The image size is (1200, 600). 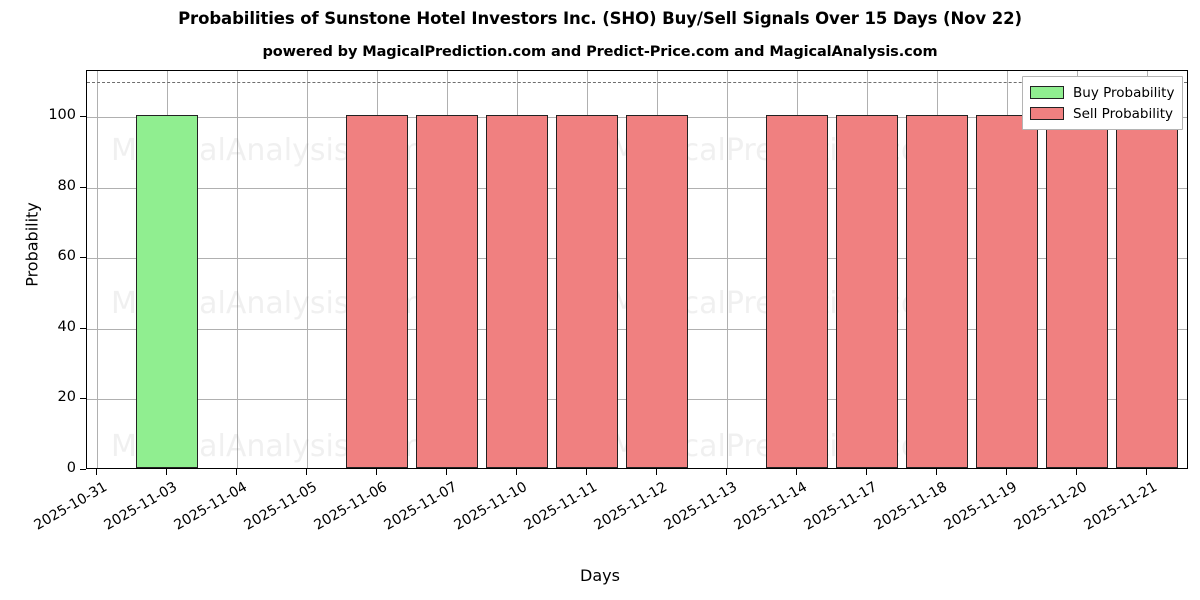 What do you see at coordinates (1124, 92) in the screenshot?
I see `legend-item-label: Buy Probability` at bounding box center [1124, 92].